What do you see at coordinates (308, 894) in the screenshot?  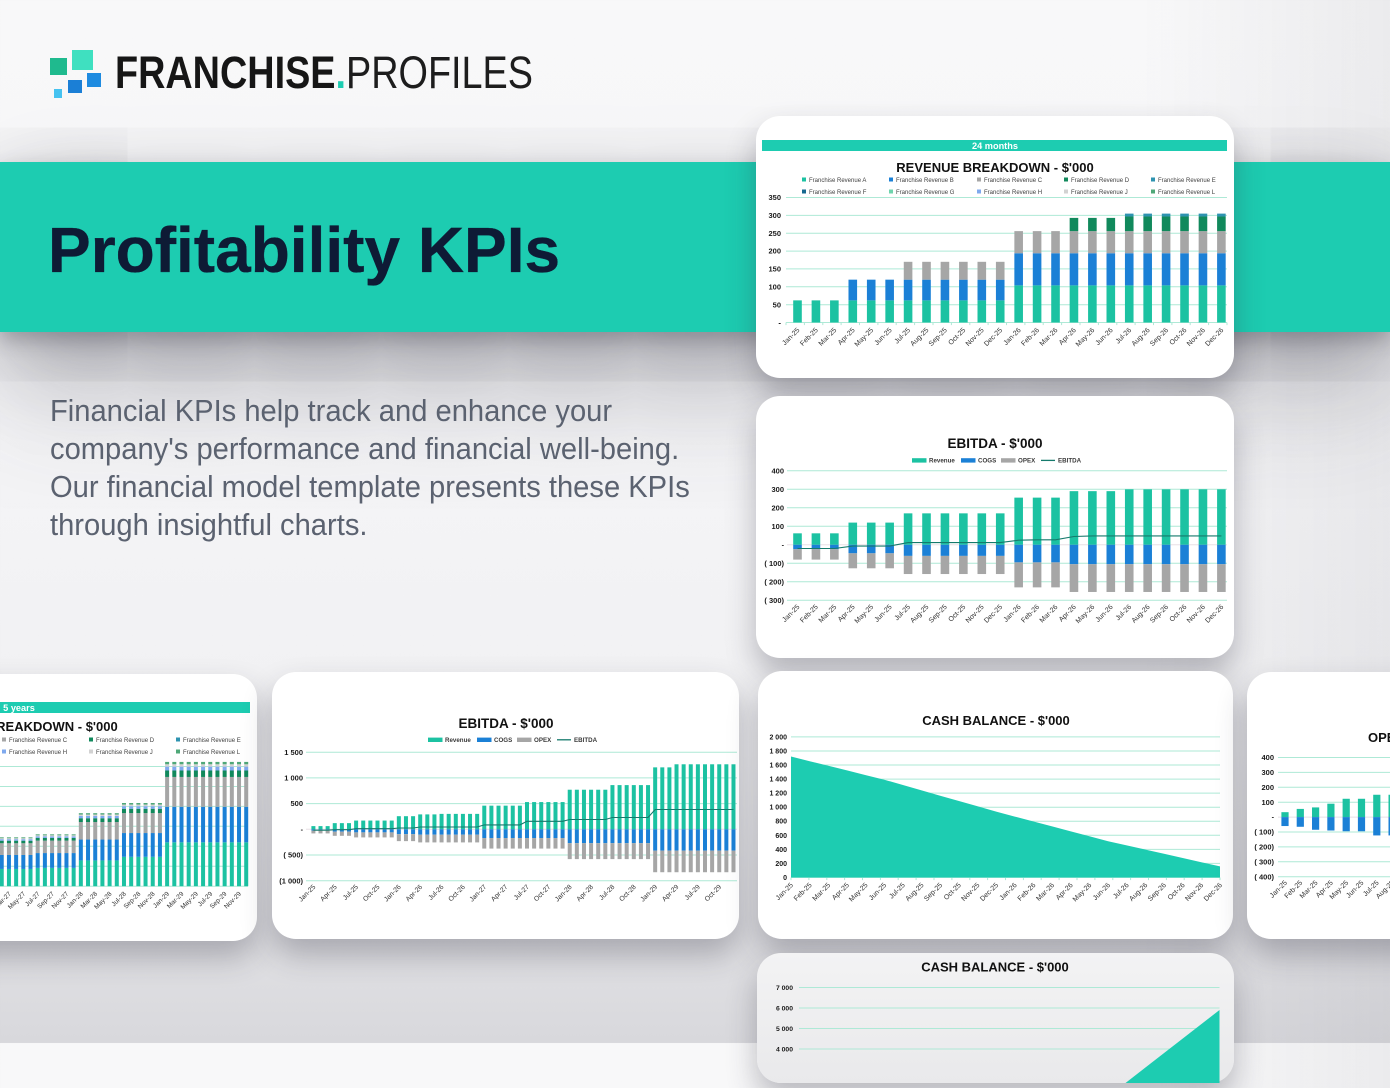 I see `svg-text: Jan-25` at bounding box center [308, 894].